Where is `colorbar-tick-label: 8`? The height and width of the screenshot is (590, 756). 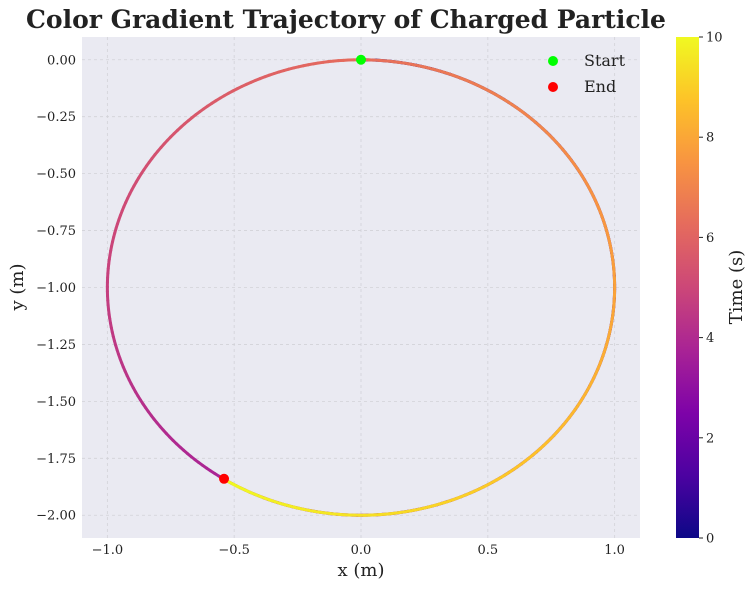
colorbar-tick-label: 8 is located at coordinates (710, 138).